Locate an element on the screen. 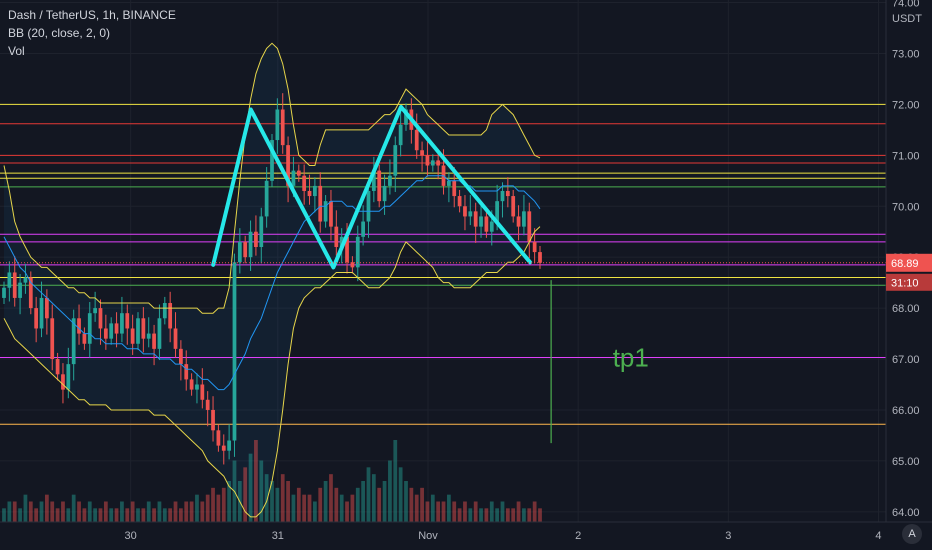 The height and width of the screenshot is (550, 932). time-tick-label: 4 is located at coordinates (878, 536).